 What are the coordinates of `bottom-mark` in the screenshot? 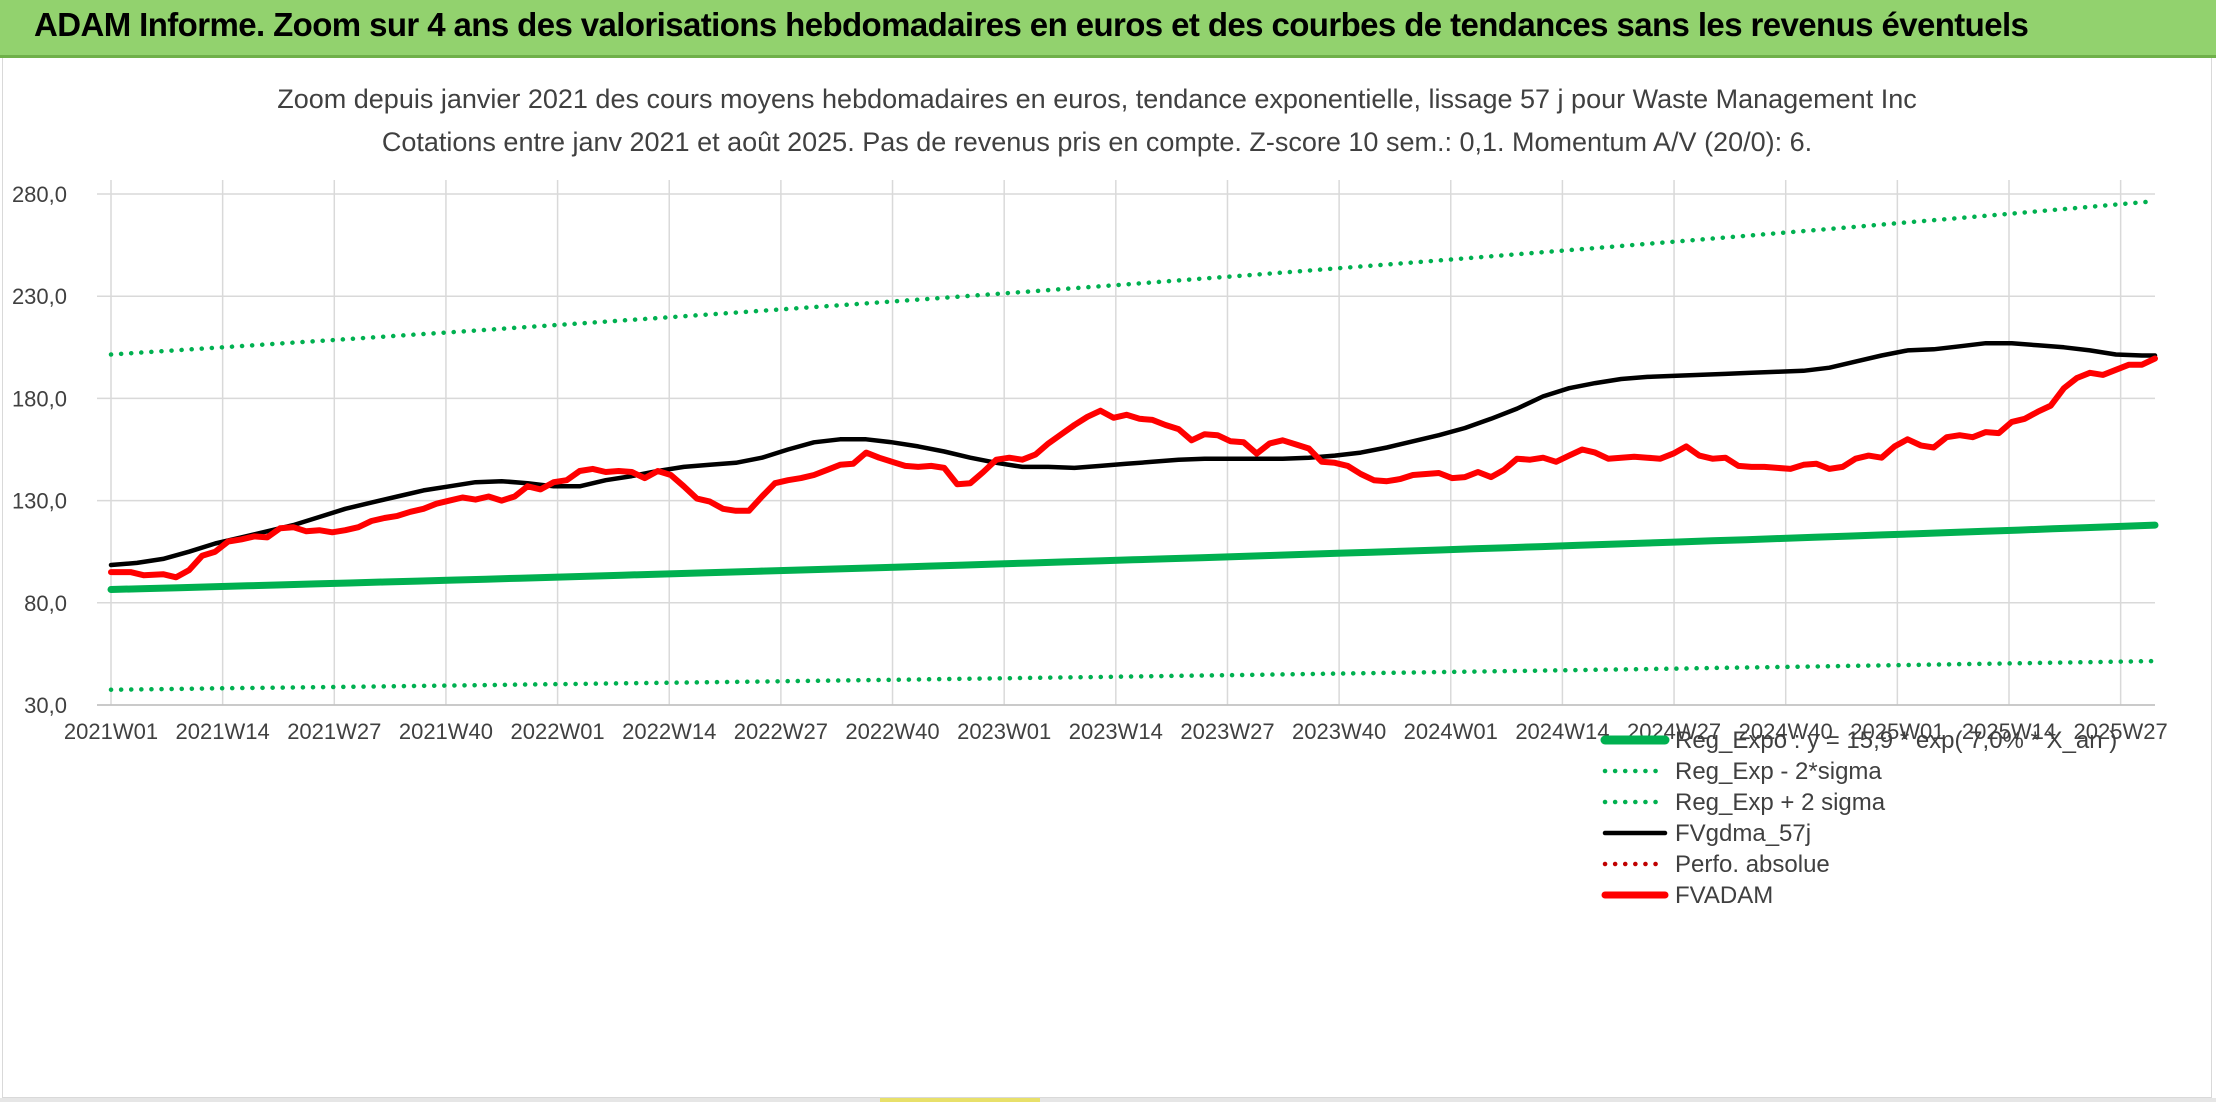 It's located at (960, 1100).